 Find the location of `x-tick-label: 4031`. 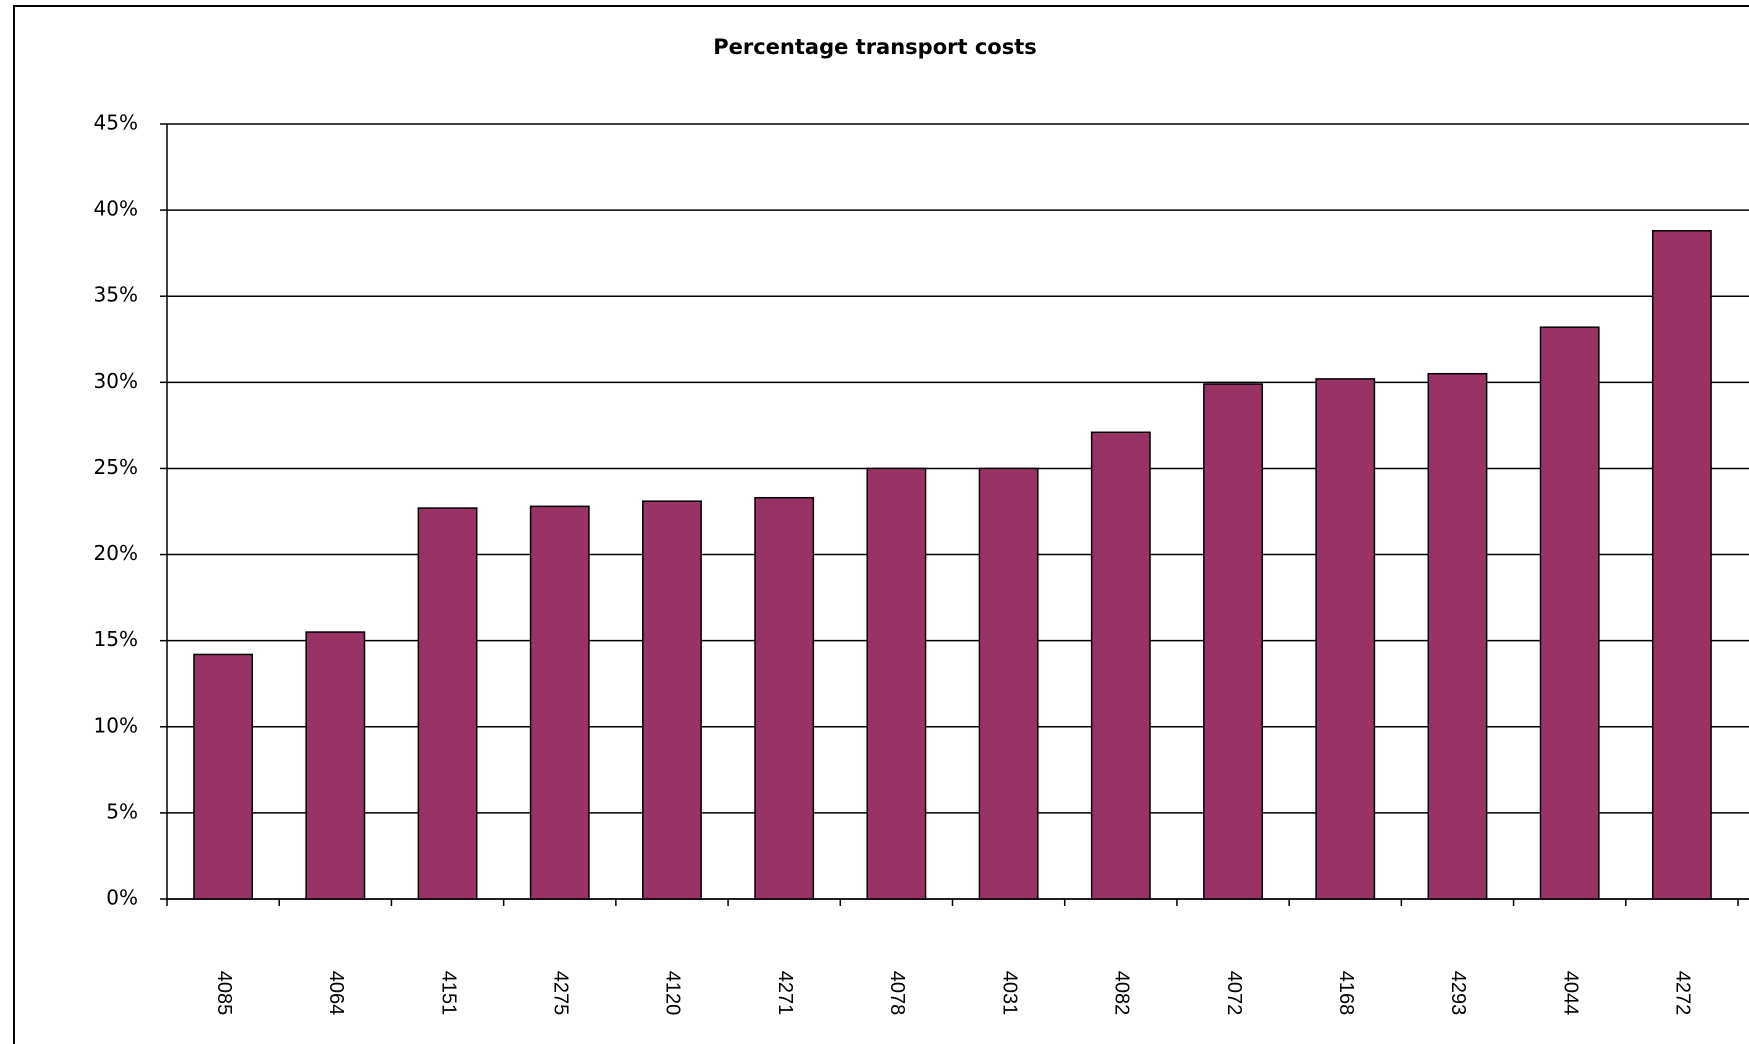

x-tick-label: 4031 is located at coordinates (1009, 993).